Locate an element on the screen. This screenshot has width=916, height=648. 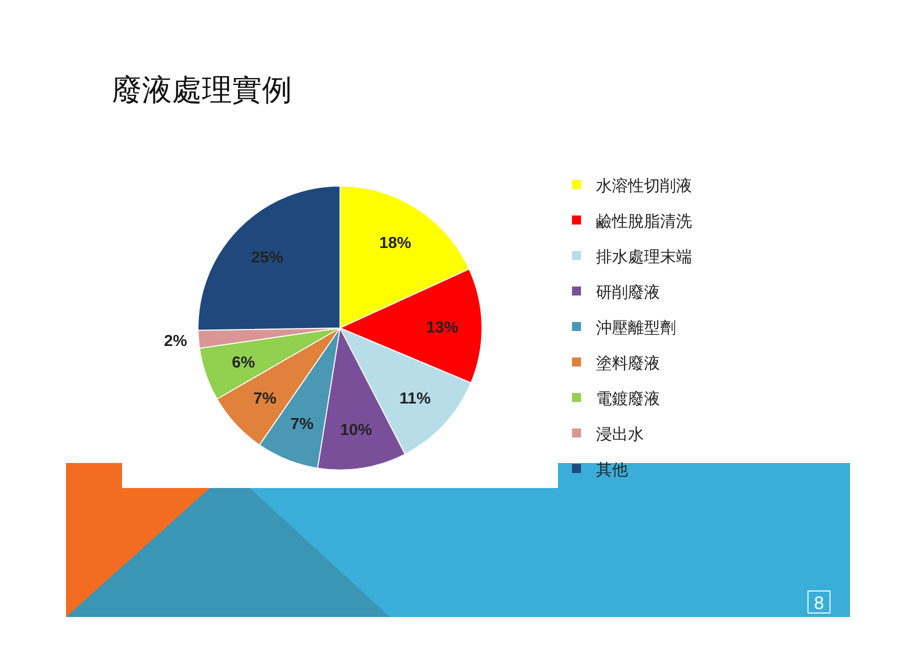
legend-label: 沖壓離型劑 is located at coordinates (636, 328).